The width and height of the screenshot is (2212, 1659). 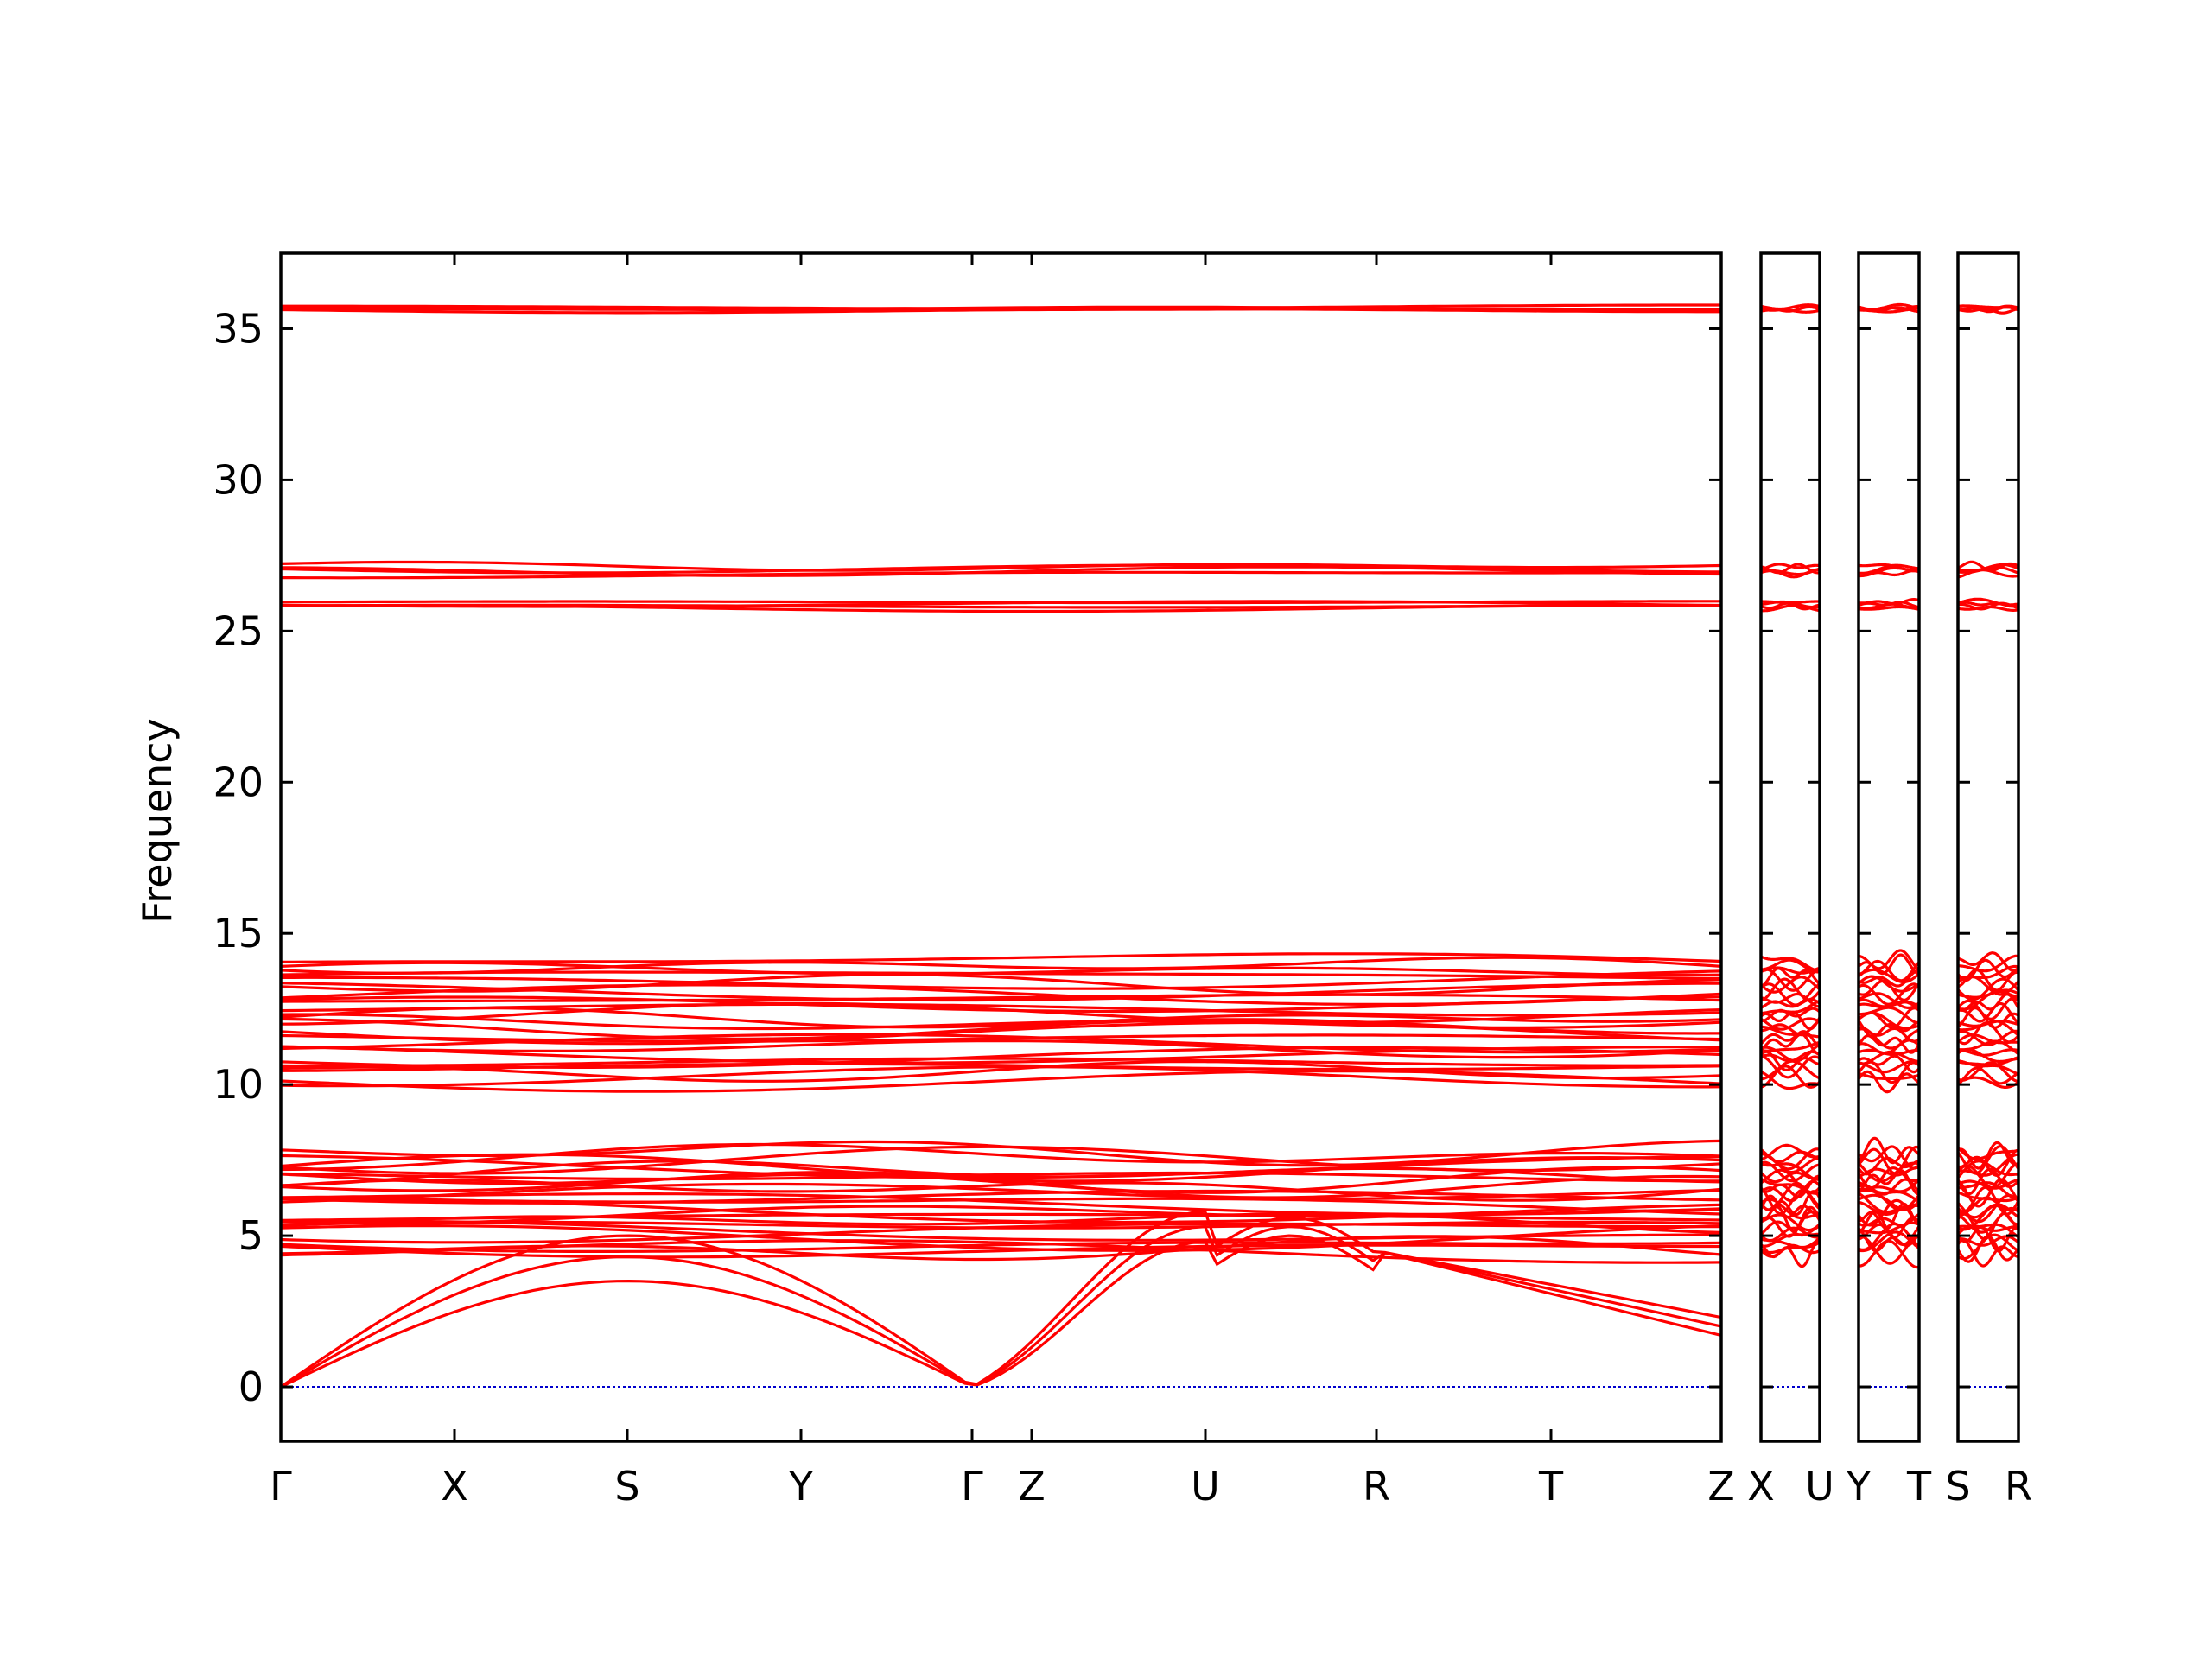 What do you see at coordinates (238, 630) in the screenshot?
I see `y-tick-label: 25` at bounding box center [238, 630].